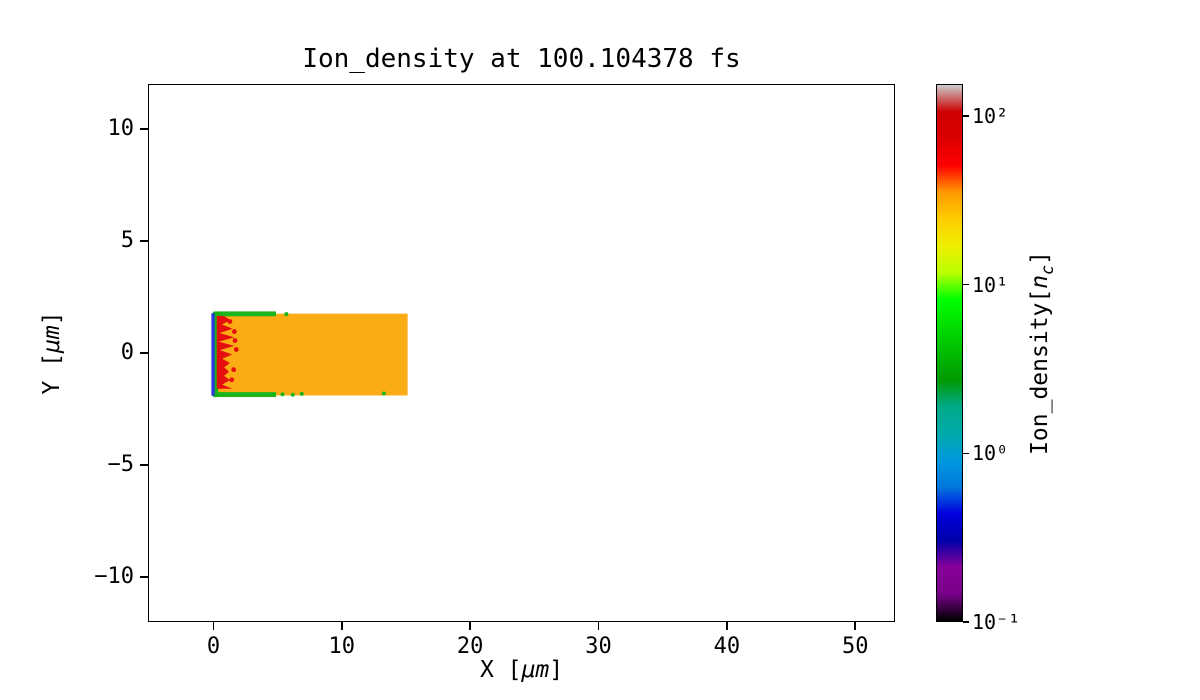 Image resolution: width=1200 pixels, height=700 pixels. Describe the element at coordinates (245, 395) in the screenshot. I see `target-edge-bottom` at that location.